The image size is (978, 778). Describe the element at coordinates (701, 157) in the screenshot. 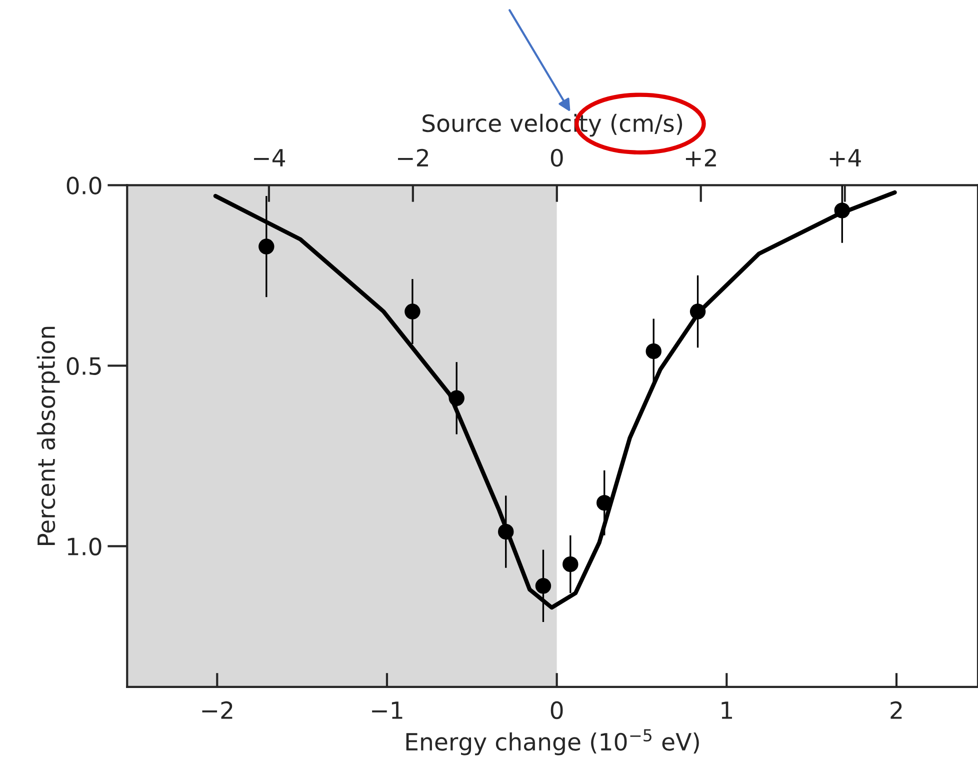

I see `x2-tick-label: +2` at that location.